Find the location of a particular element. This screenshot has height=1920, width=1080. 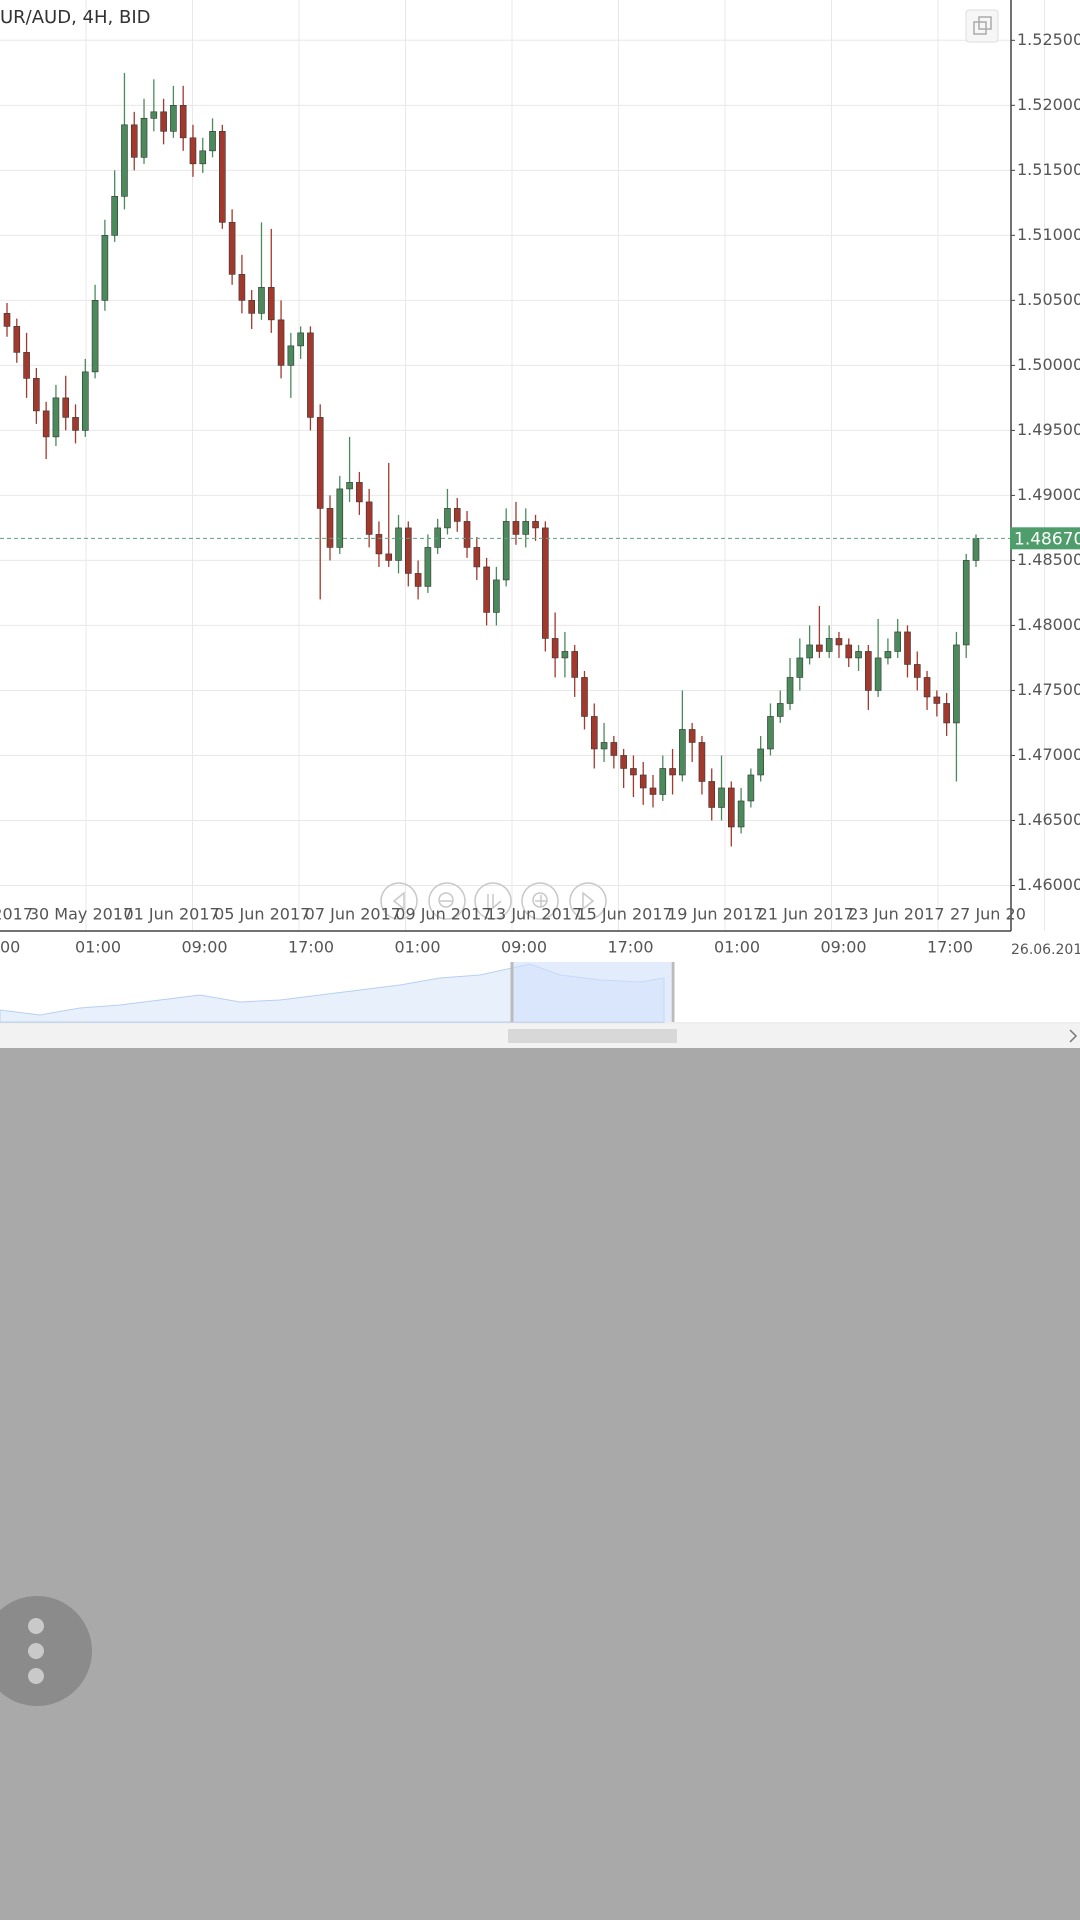

scroll-right-button is located at coordinates (588, 901).